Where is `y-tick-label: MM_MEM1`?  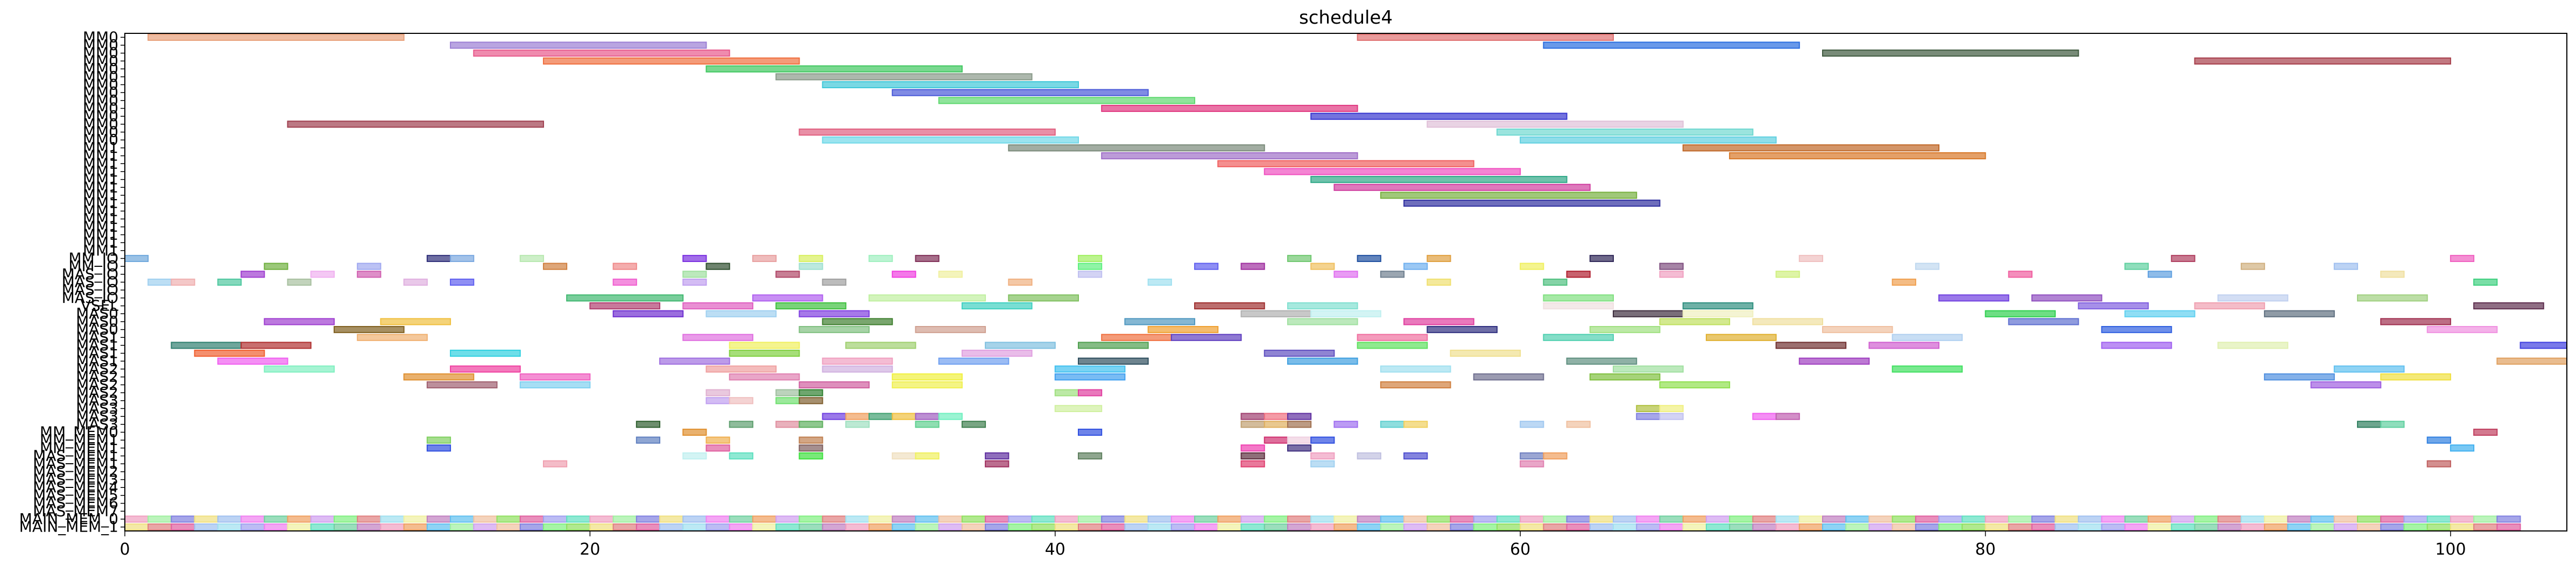
y-tick-label: MM_MEM1 is located at coordinates (79, 440).